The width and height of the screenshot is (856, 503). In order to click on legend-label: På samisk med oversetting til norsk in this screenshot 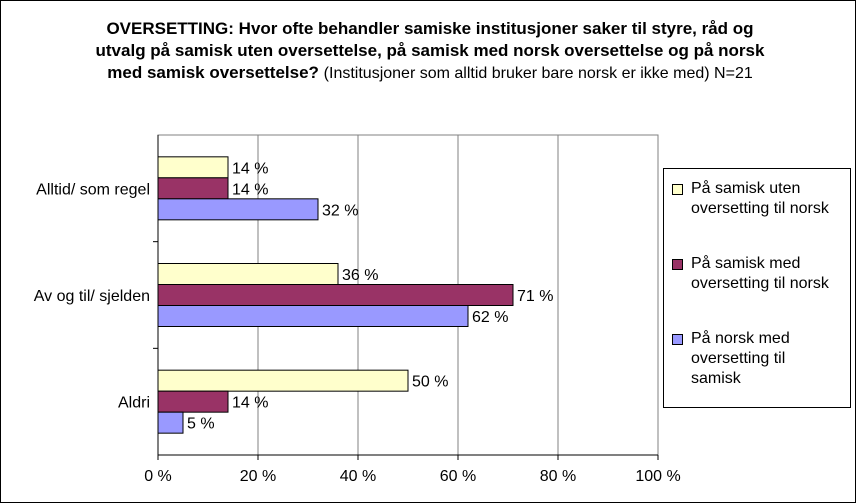, I will do `click(760, 273)`.